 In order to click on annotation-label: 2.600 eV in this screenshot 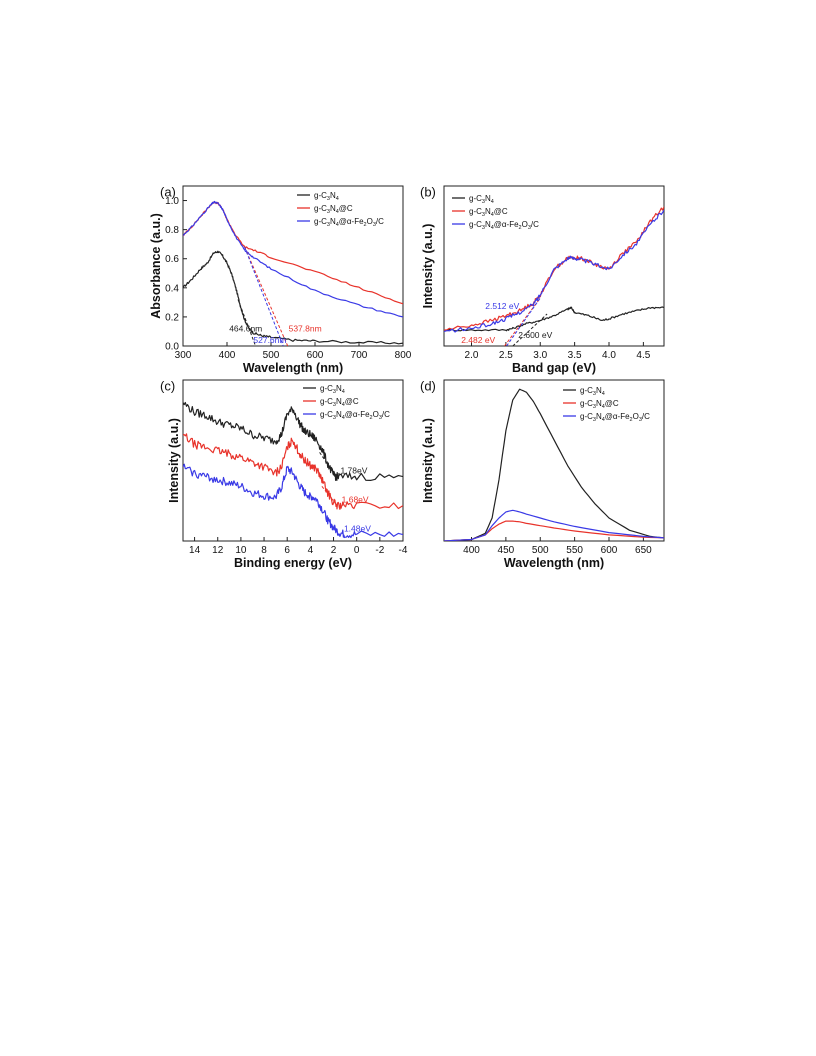, I will do `click(535, 335)`.